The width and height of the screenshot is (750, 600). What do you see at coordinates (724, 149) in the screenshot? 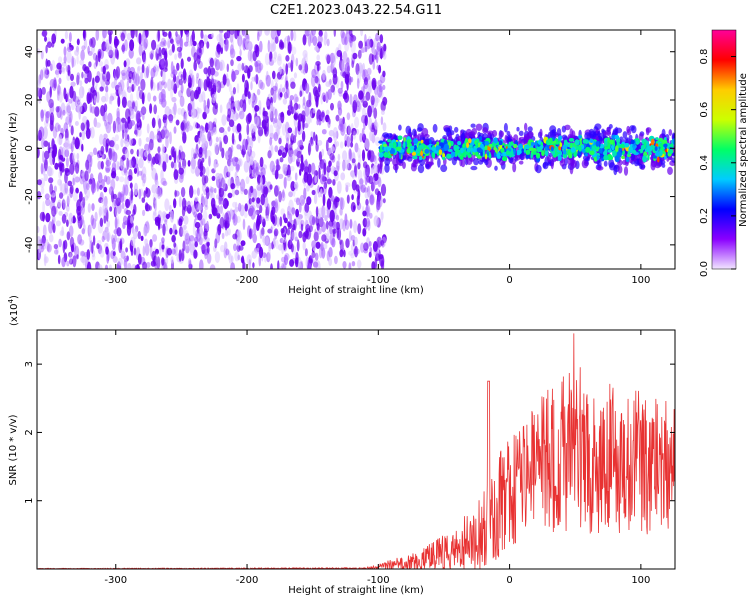
I see `colorbar-gradient` at bounding box center [724, 149].